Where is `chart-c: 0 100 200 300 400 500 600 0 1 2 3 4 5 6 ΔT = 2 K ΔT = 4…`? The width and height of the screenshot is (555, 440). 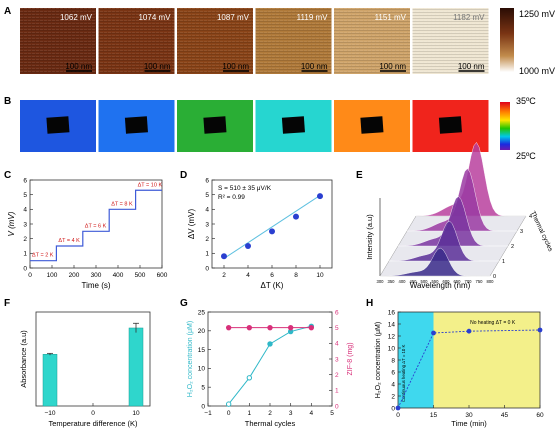 chart-c: 0 100 200 300 400 500 600 0 1 2 3 4 5 6 ΔT = 2 K ΔT = 4… is located at coordinates (87, 233).